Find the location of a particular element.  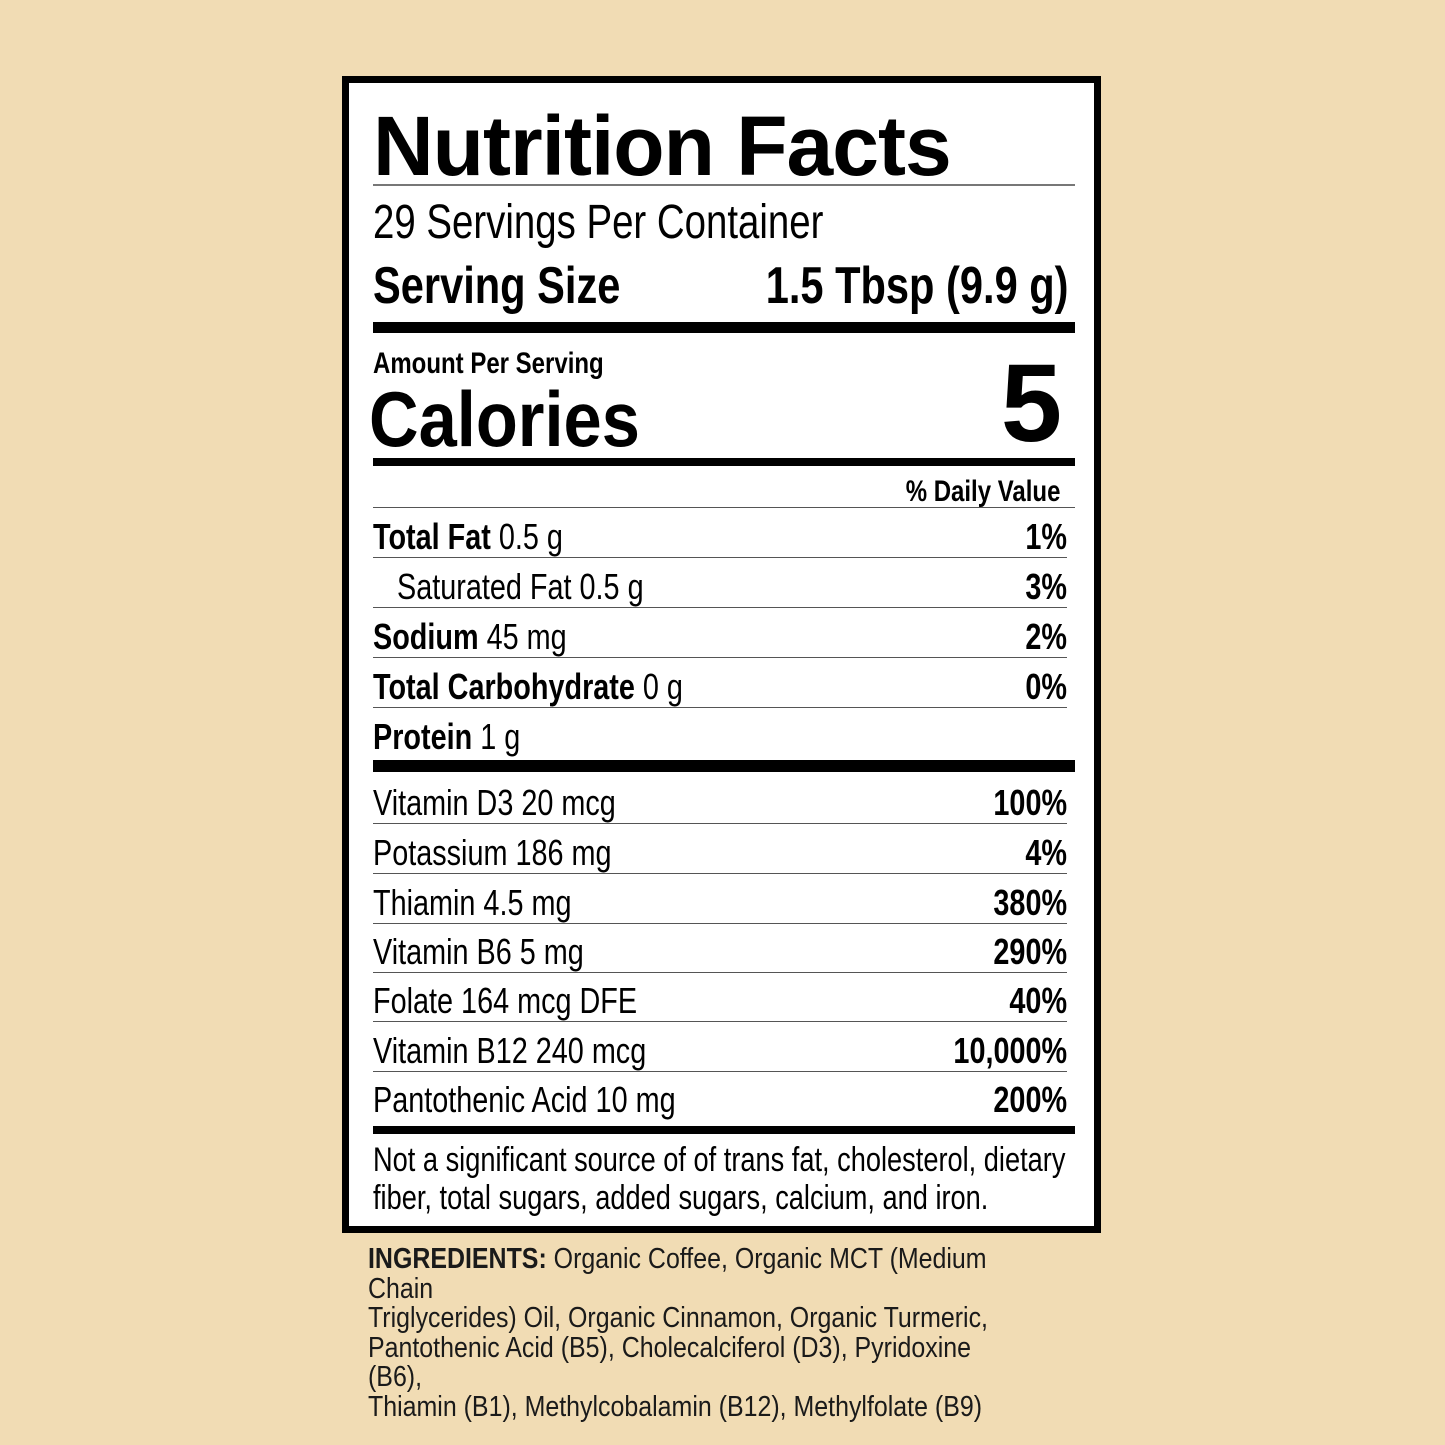

nutrient-row: Total Fat 0.5 g 1% is located at coordinates (720, 533).